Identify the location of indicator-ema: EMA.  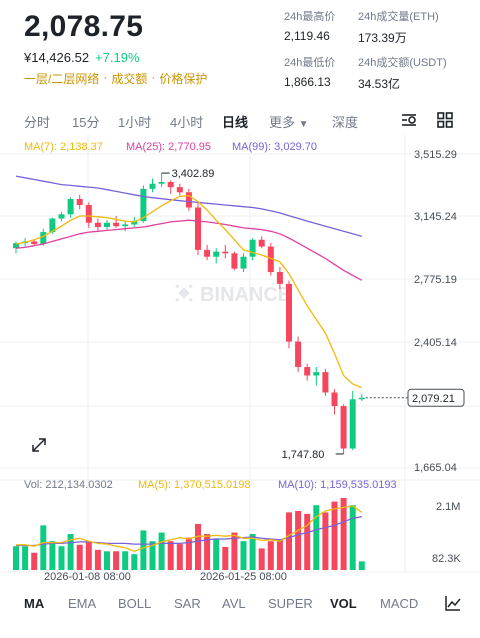
(82, 603).